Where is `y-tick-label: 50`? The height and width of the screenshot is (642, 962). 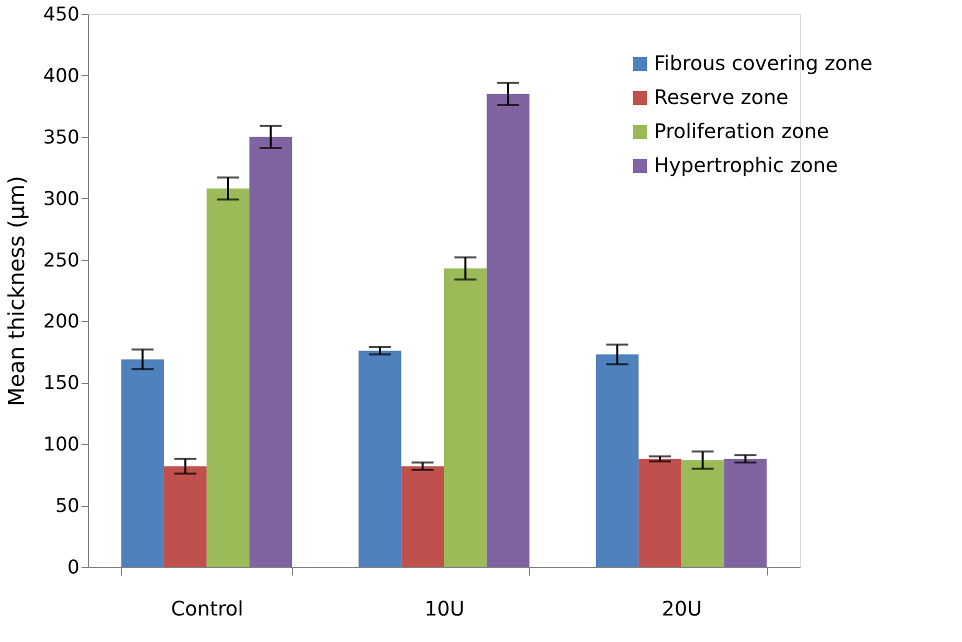
y-tick-label: 50 is located at coordinates (67, 506).